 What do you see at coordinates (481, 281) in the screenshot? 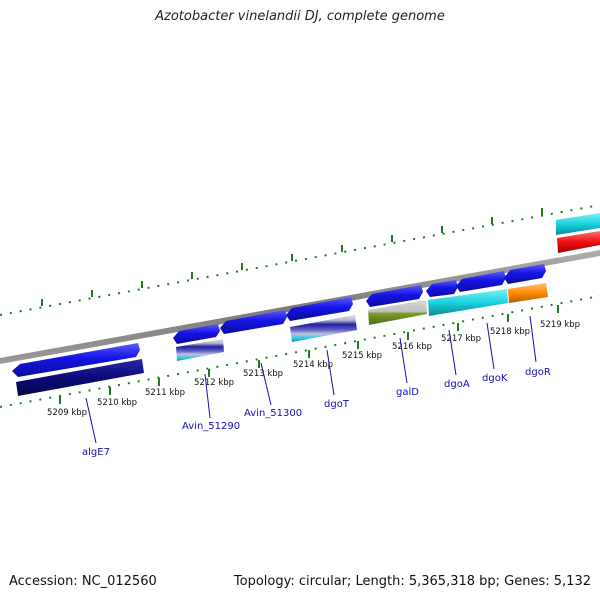
I see `gene-arrow-dgok` at bounding box center [481, 281].